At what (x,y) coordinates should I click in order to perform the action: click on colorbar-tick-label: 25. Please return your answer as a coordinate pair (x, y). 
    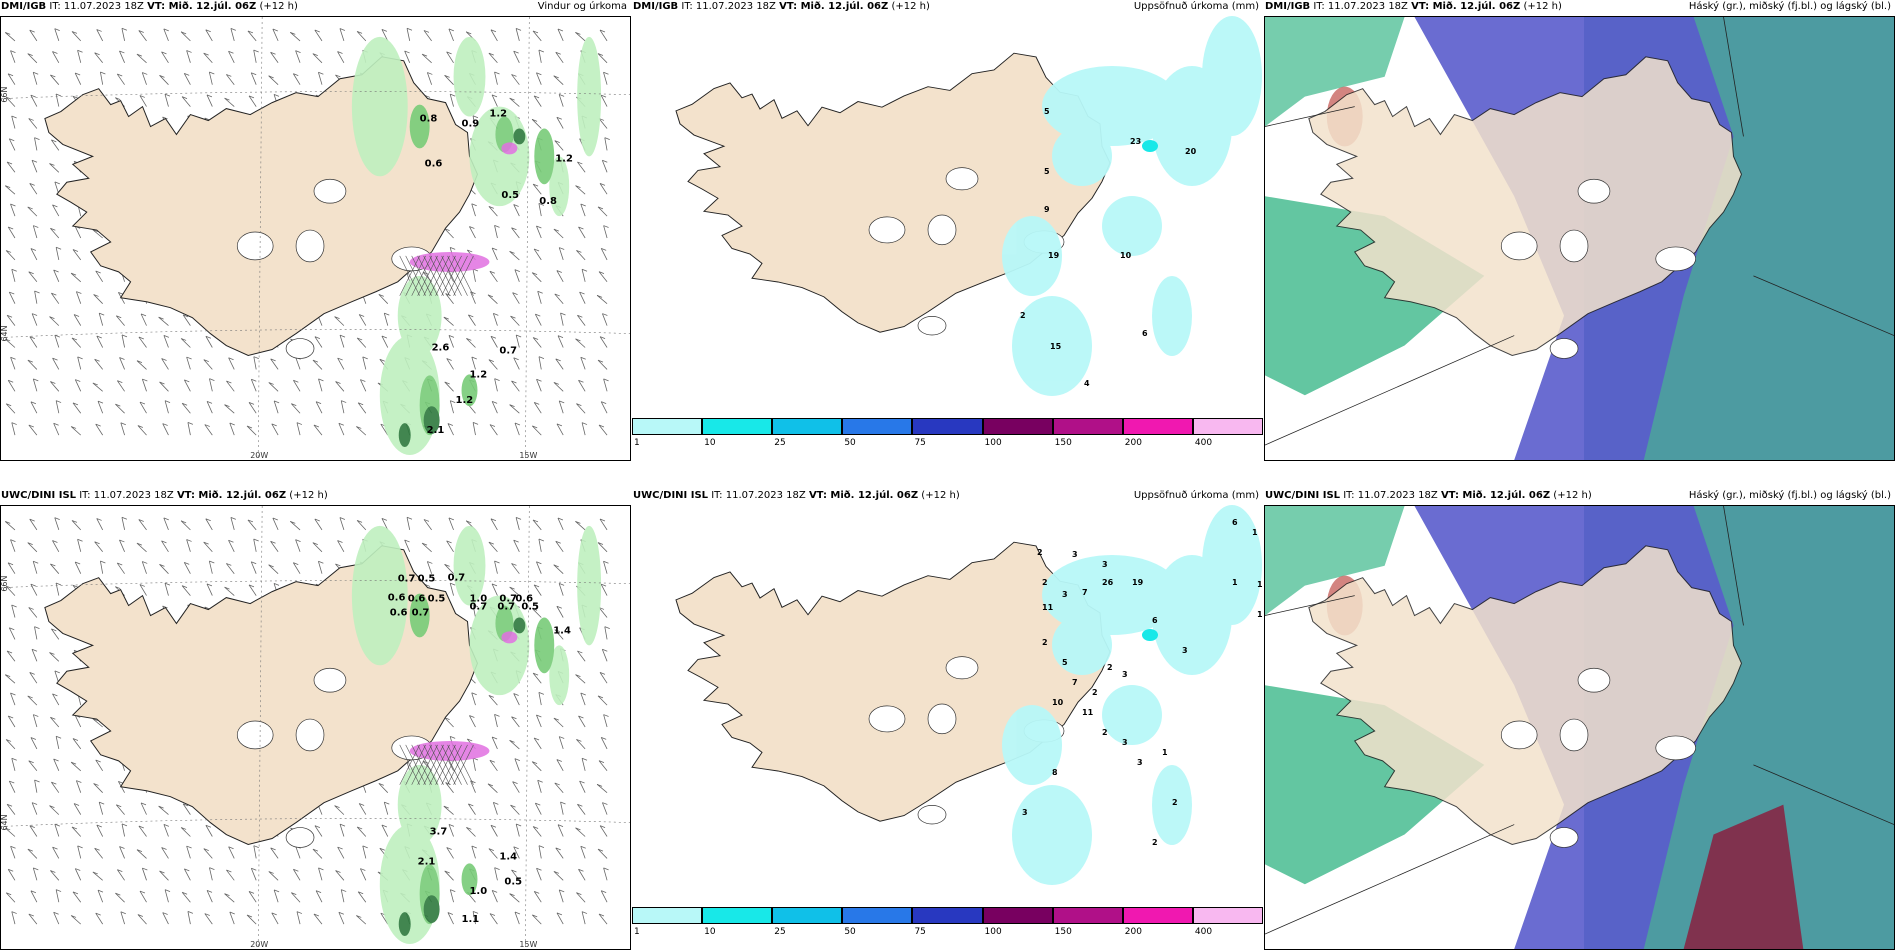
    Looking at the image, I should click on (780, 932).